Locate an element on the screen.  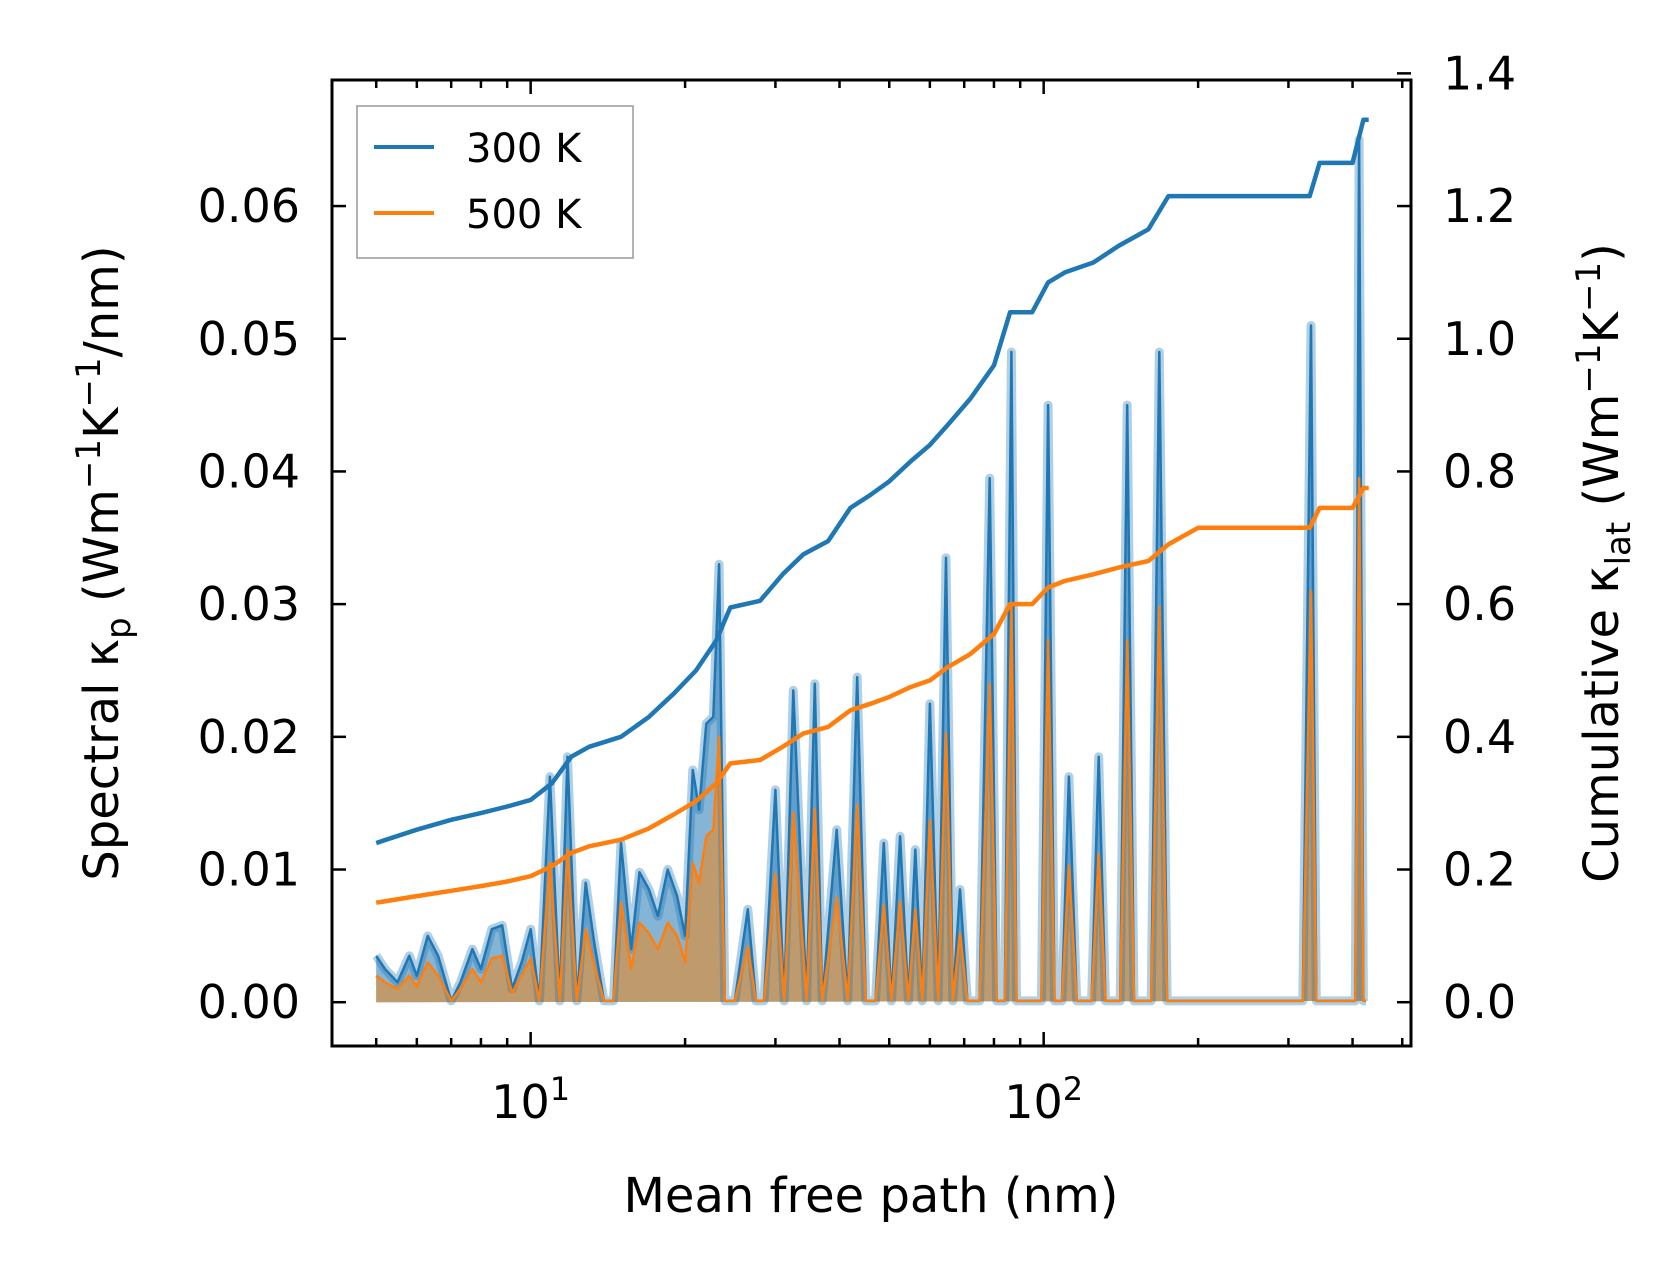
right-y-tick-label: 1.0 is located at coordinates (1479, 339).